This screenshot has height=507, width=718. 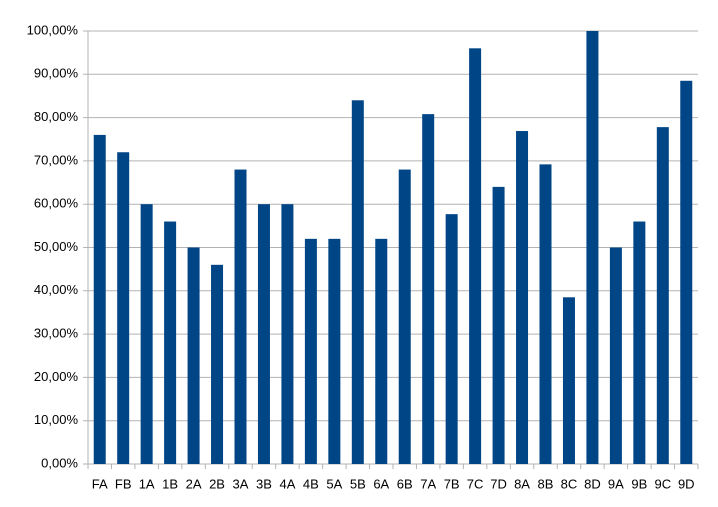 What do you see at coordinates (686, 483) in the screenshot?
I see `x-tick-label: 9D` at bounding box center [686, 483].